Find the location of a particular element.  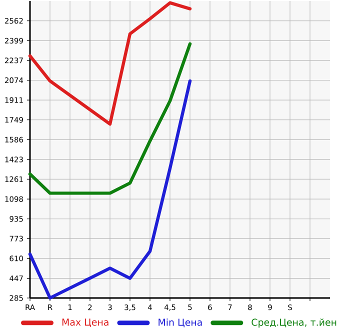

legend-label: Min Цена is located at coordinates (180, 323).